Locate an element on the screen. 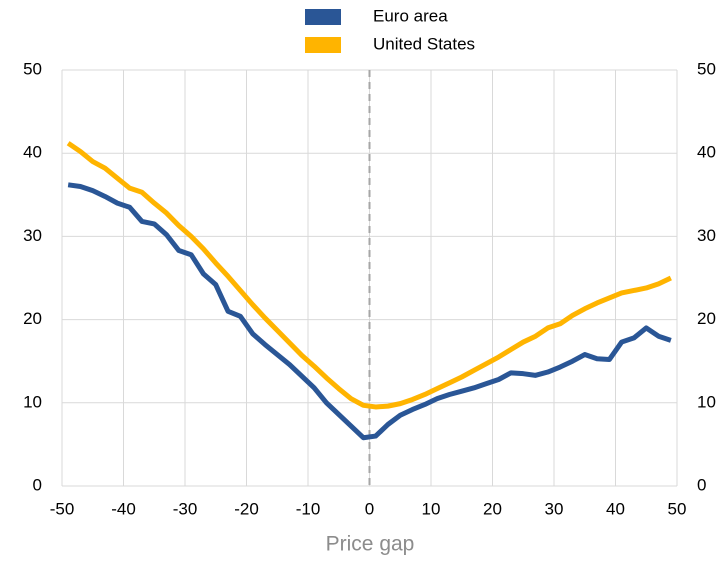 The width and height of the screenshot is (724, 565). y-tick-label: 0 is located at coordinates (37, 484).